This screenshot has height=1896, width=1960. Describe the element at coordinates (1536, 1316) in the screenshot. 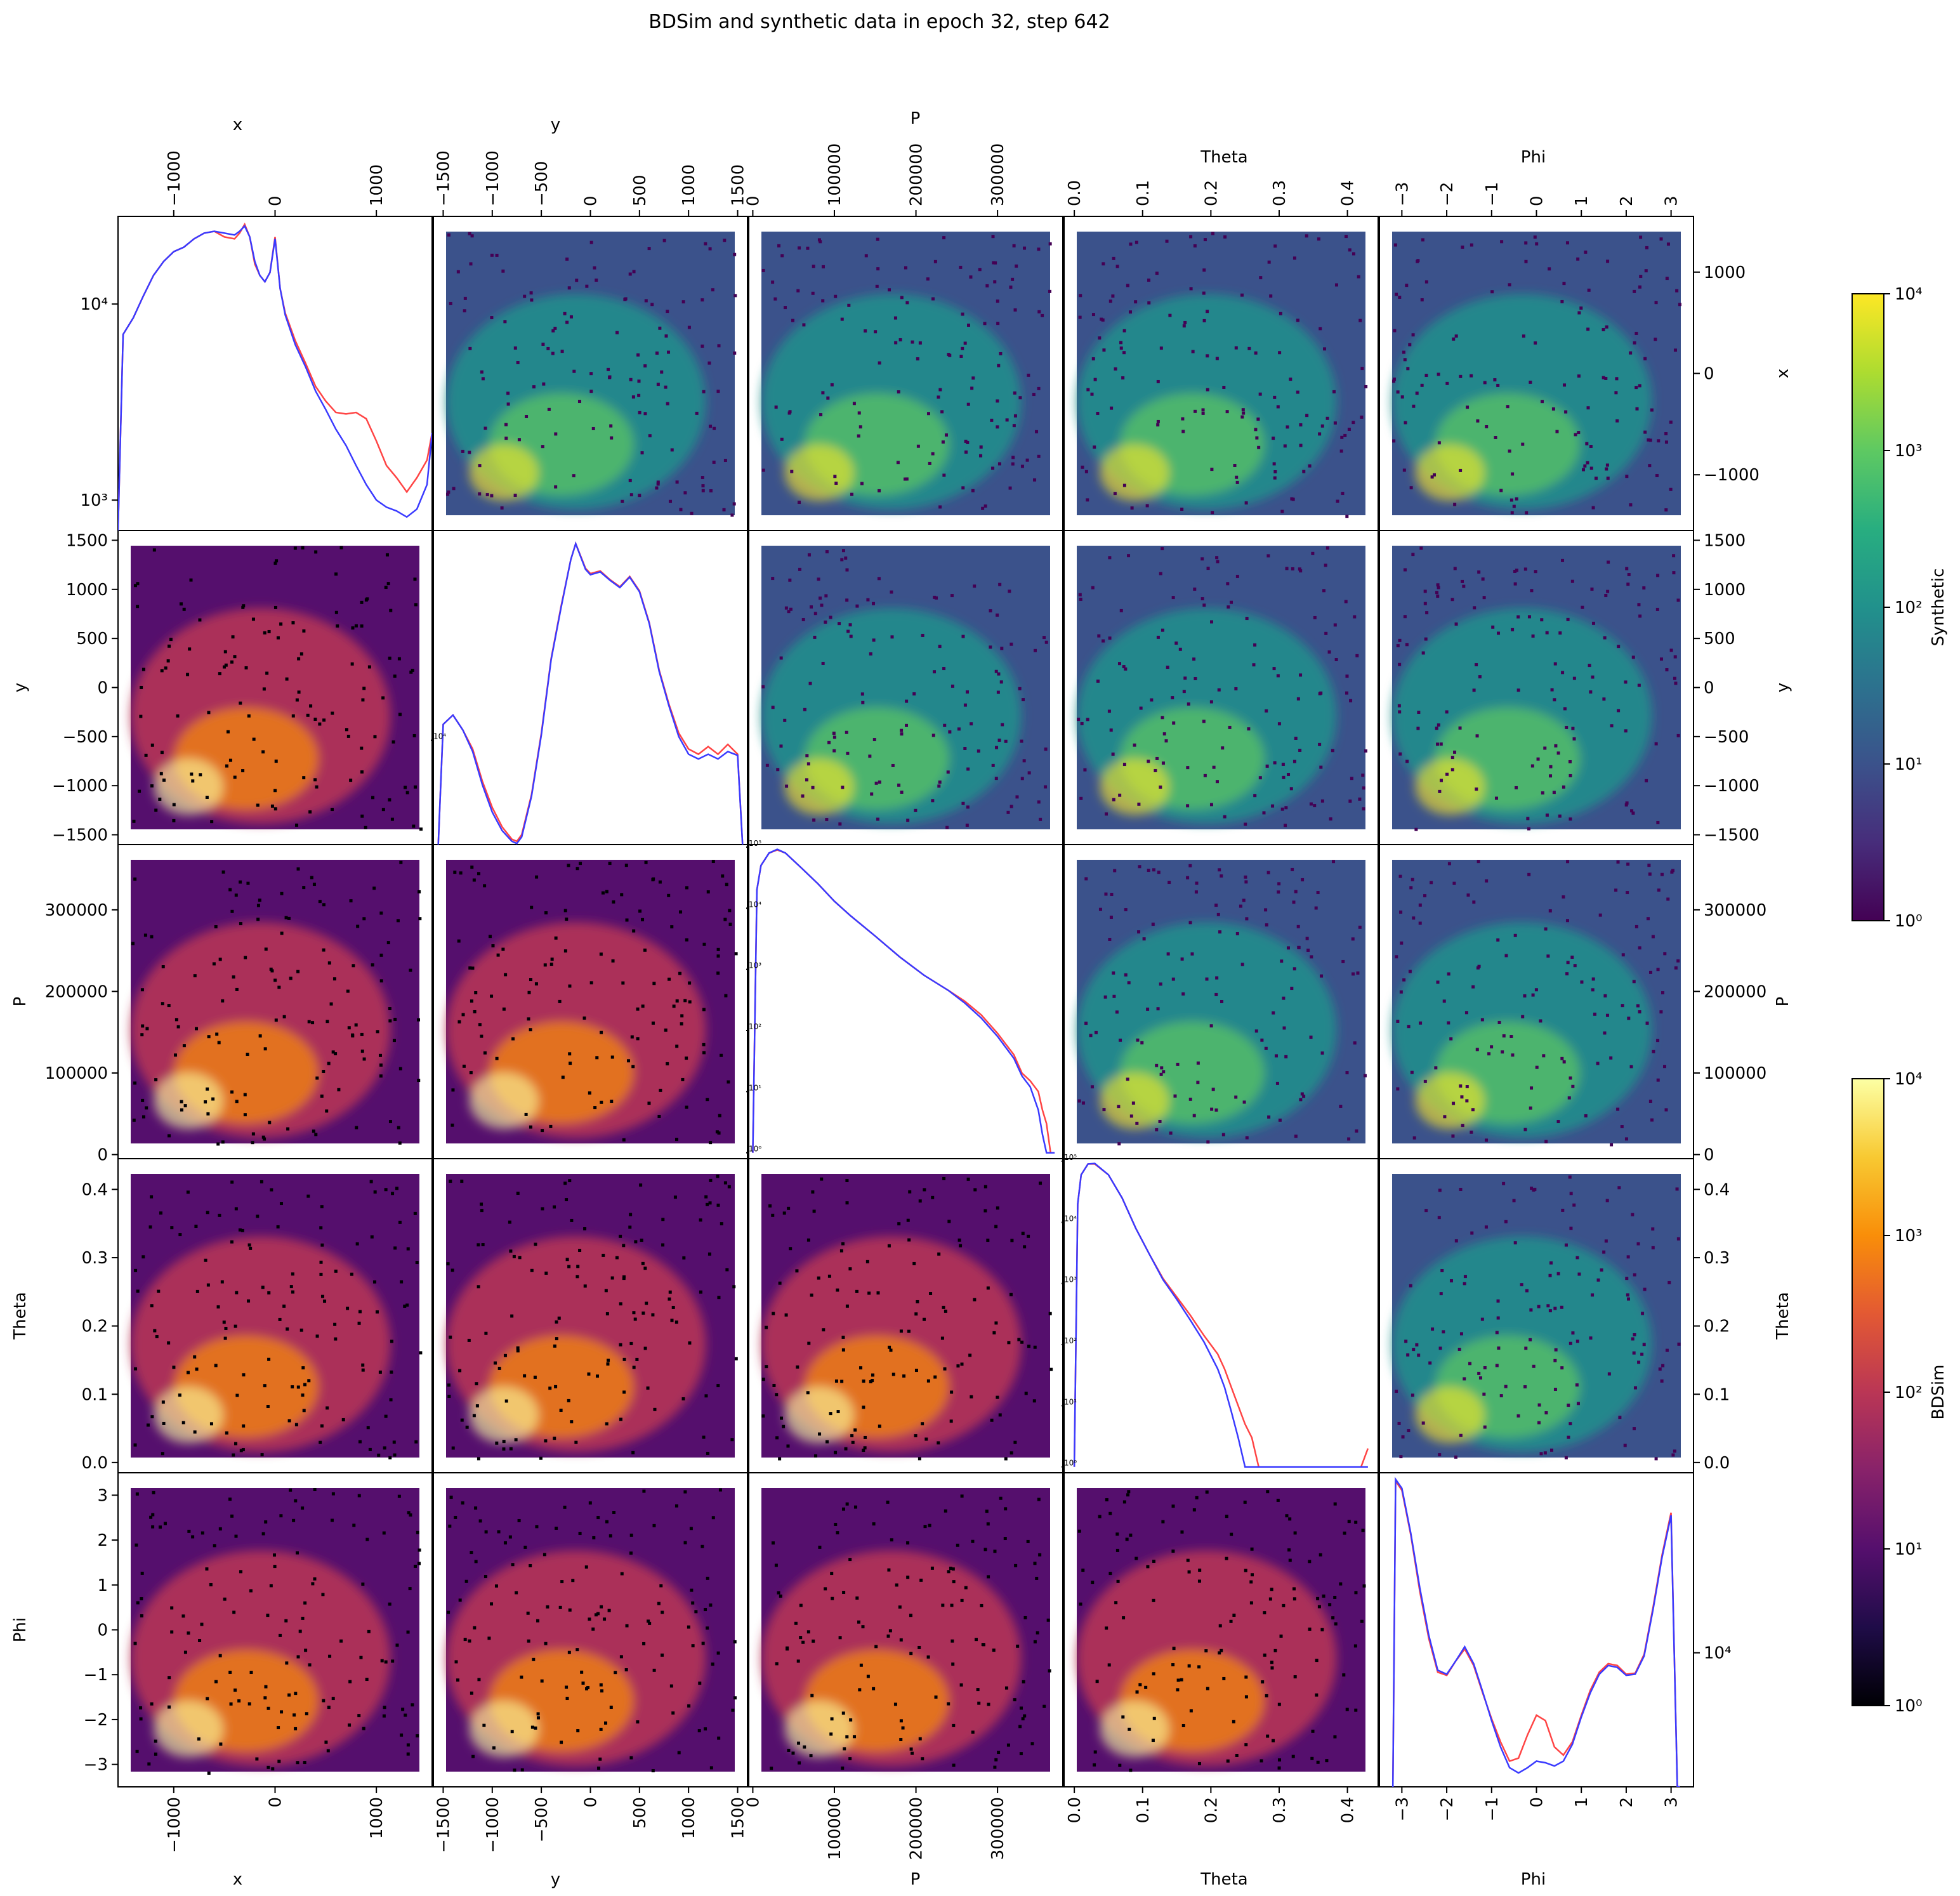

I see `panel-Theta-vs-Phi` at that location.